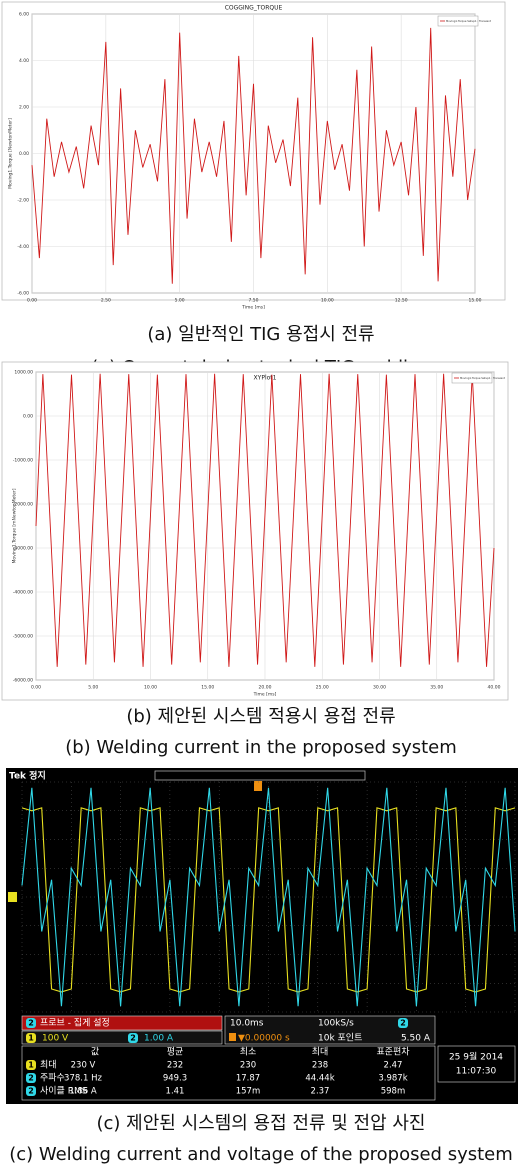 This screenshot has width=522, height=1170. I want to click on y-tick-label: 6.00, so click(24, 15).